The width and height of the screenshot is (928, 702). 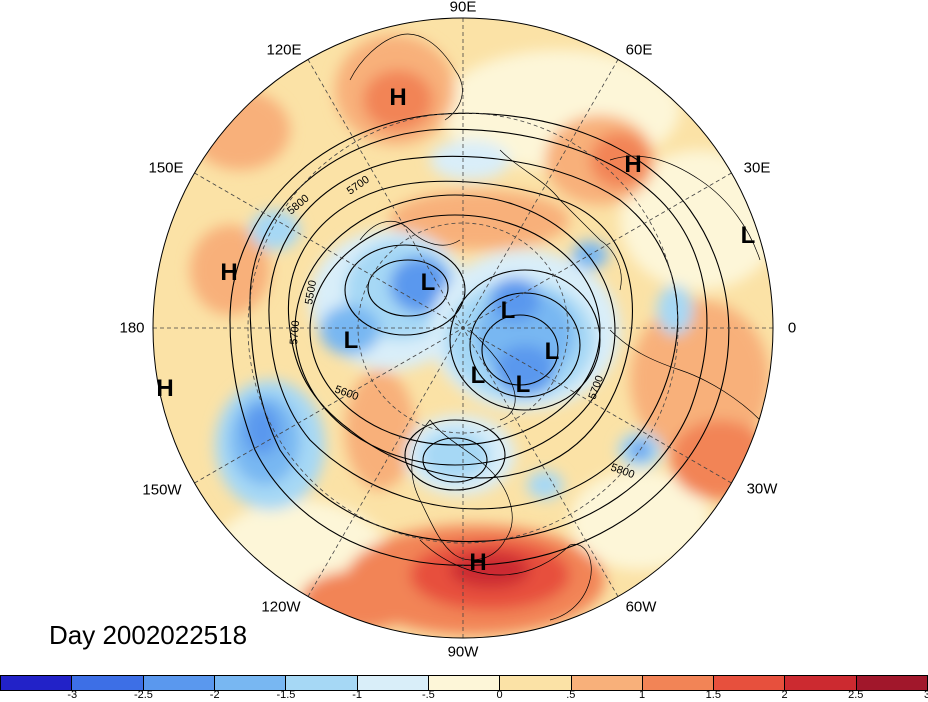 I want to click on lon-label-60e: 60E, so click(x=639, y=50).